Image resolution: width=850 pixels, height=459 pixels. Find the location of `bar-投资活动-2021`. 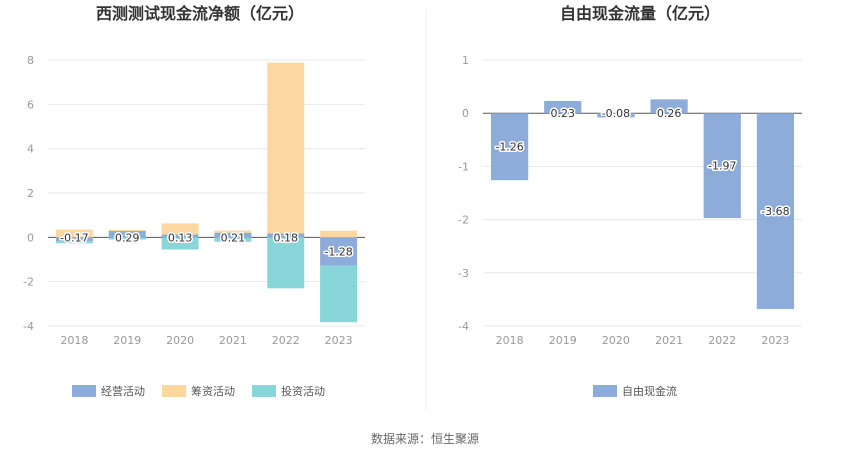

bar-投资活动-2021 is located at coordinates (233, 239).